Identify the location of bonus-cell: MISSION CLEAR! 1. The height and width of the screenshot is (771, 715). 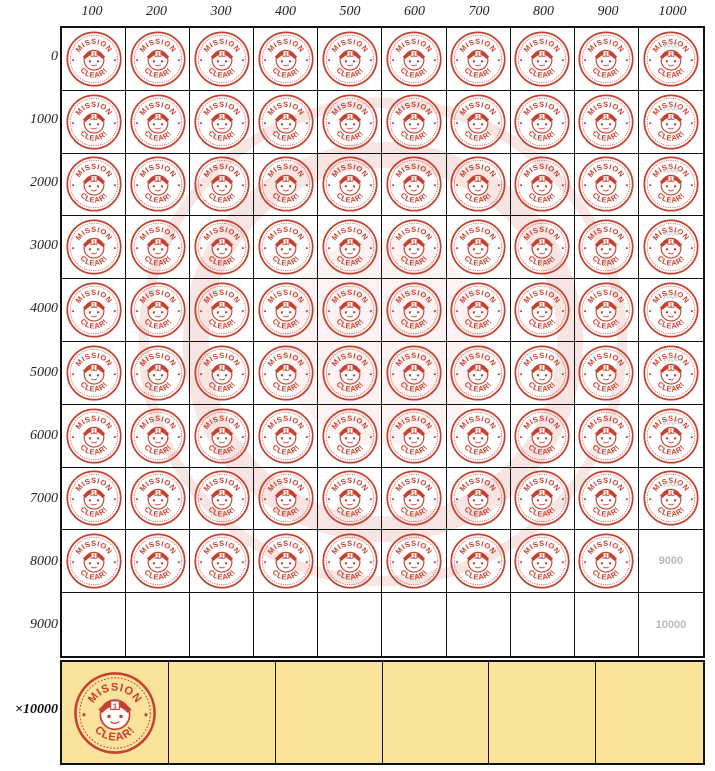
(115, 712).